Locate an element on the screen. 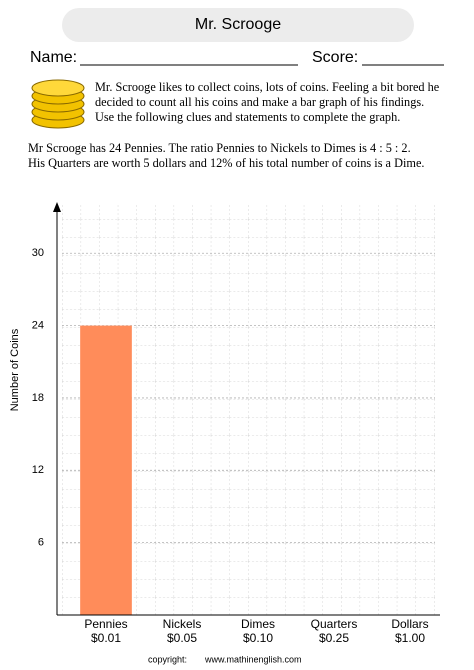 This screenshot has height=670, width=474. x-tick-label: Nickels is located at coordinates (182, 624).